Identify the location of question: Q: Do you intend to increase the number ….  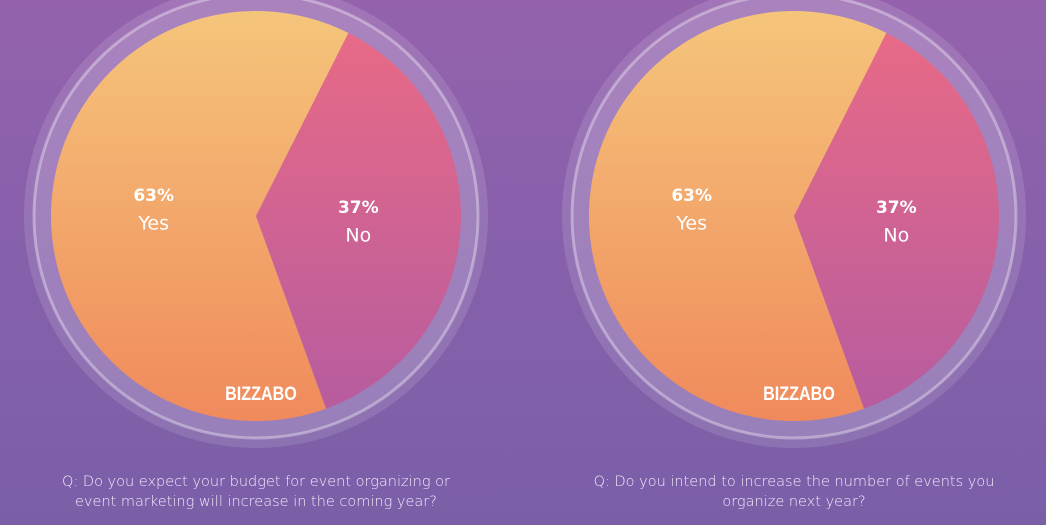
(794, 492).